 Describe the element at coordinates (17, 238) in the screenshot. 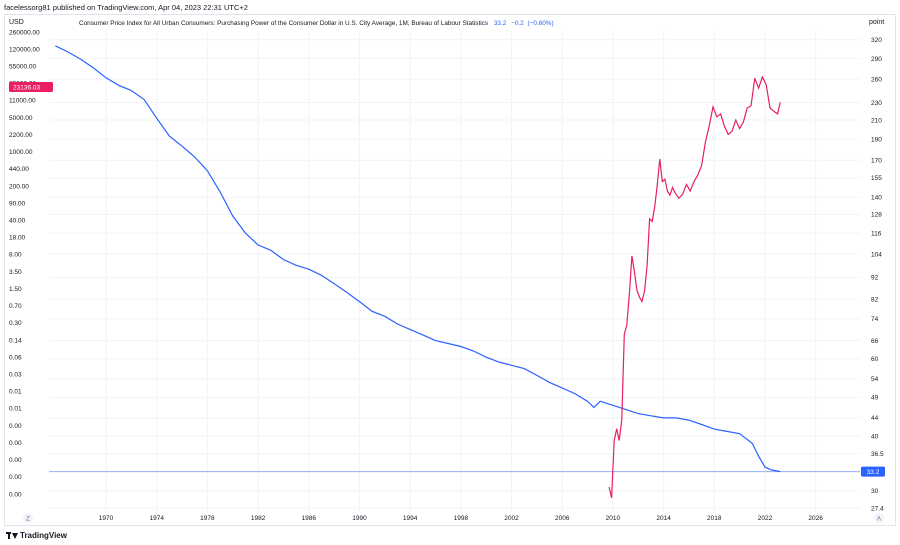

I see `left-tick-12: 18.00` at that location.